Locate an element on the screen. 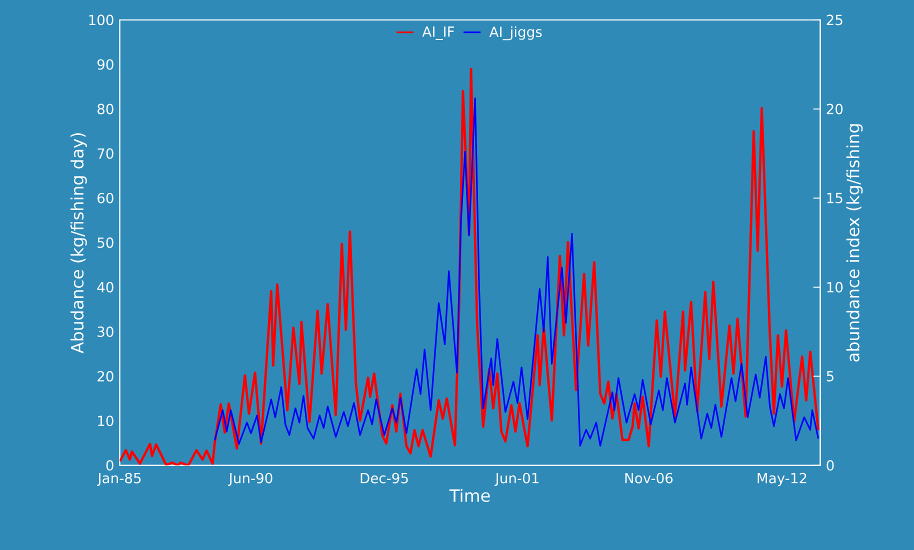  x-tick-label: Jun-01 is located at coordinates (516, 479).